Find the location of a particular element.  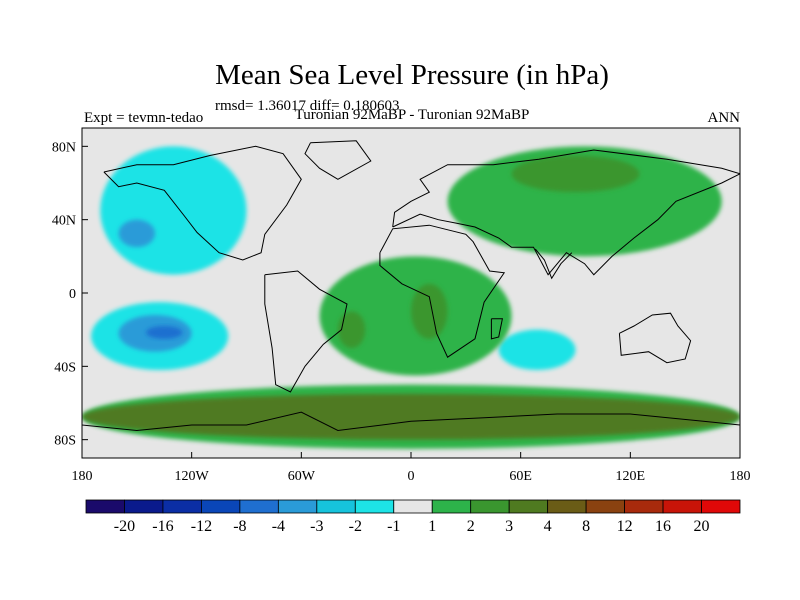

india-coast is located at coordinates (553, 264).